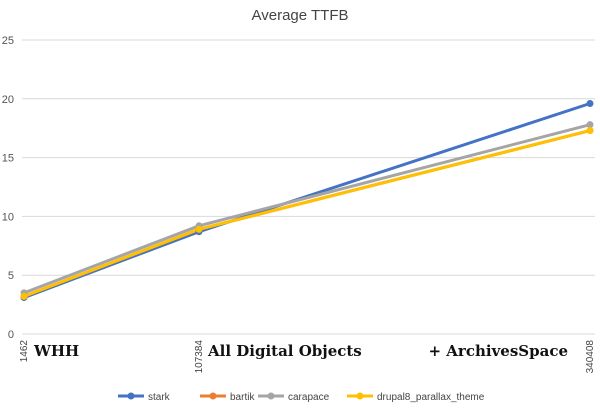 This screenshot has height=411, width=600. I want to click on x-axis-ticks: 1462 107384 340408, so click(307, 357).